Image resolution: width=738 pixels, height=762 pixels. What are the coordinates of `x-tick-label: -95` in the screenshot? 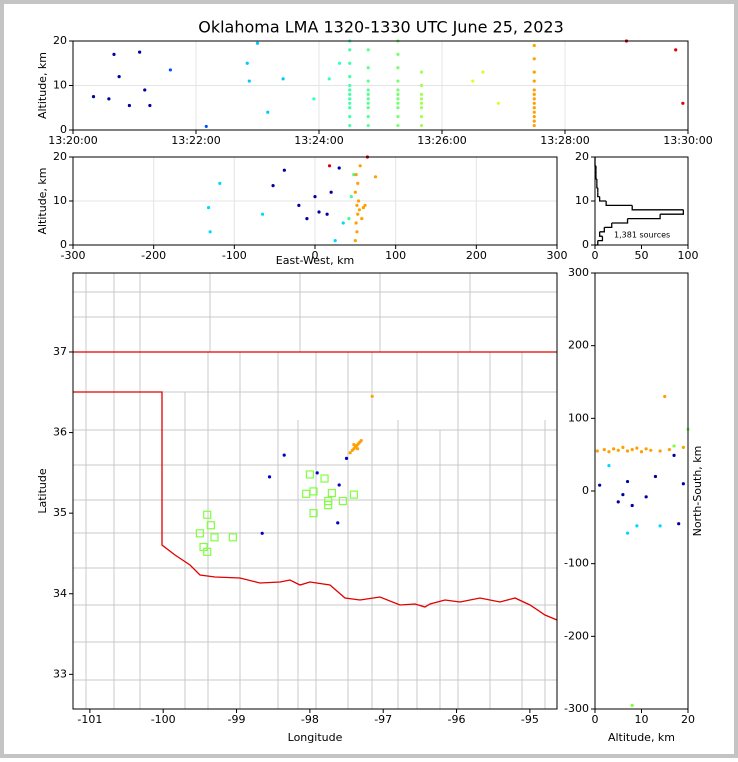 It's located at (530, 719).